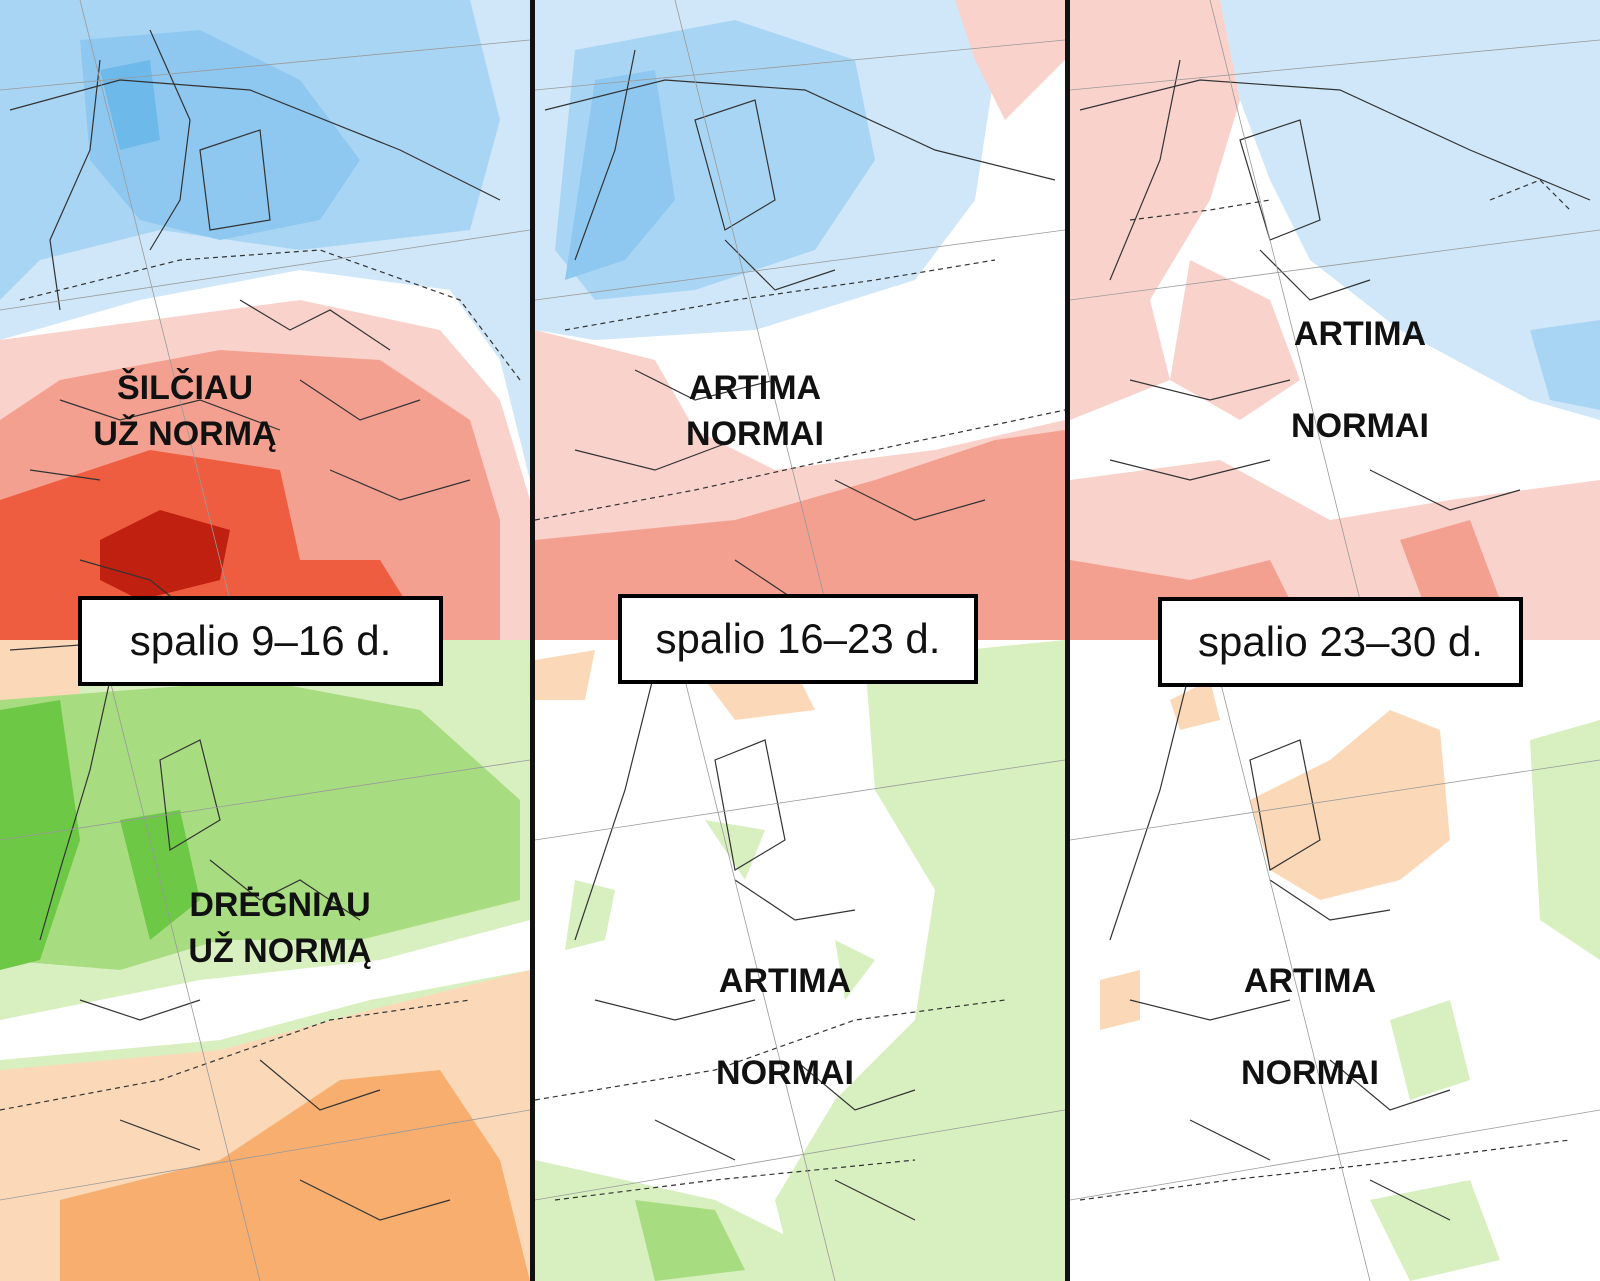 This screenshot has width=1600, height=1281. I want to click on temperature-annotation-2: ARTIMA NORMAI, so click(755, 411).